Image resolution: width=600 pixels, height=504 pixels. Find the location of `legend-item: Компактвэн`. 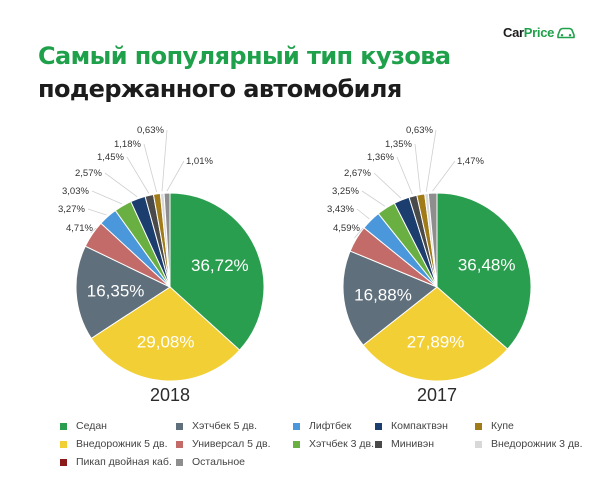

legend-item: Компактвэн is located at coordinates (411, 426).